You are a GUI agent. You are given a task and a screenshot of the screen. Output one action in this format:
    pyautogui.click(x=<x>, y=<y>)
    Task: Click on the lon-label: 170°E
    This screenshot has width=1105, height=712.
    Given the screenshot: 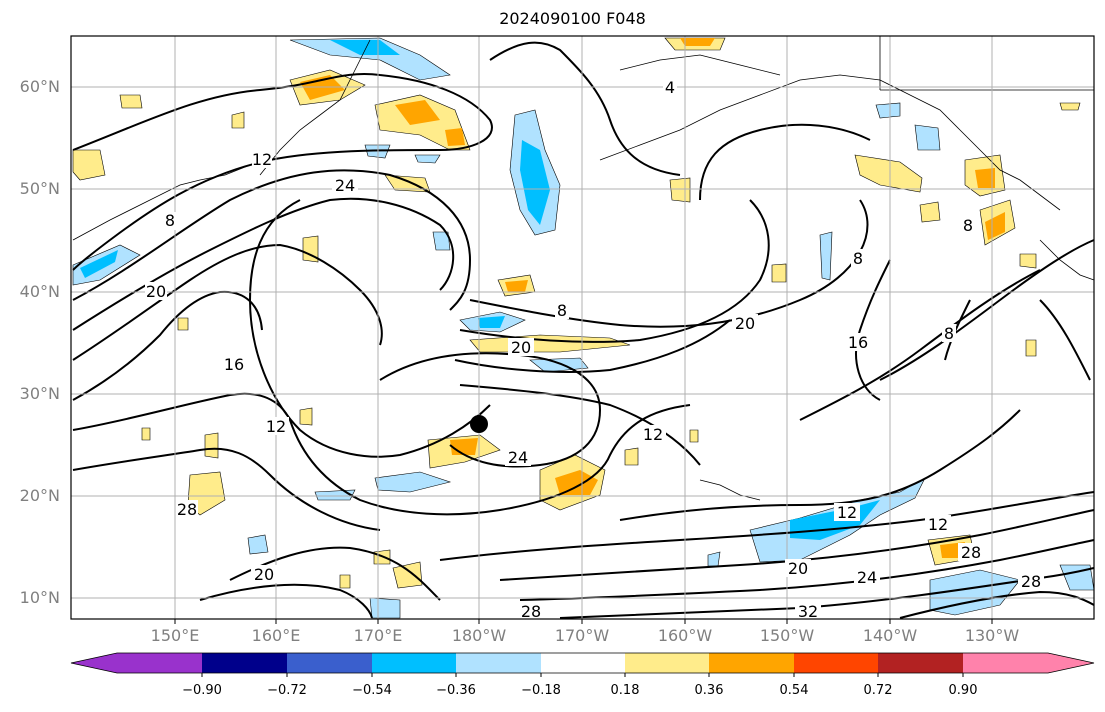 What is the action you would take?
    pyautogui.click(x=378, y=635)
    